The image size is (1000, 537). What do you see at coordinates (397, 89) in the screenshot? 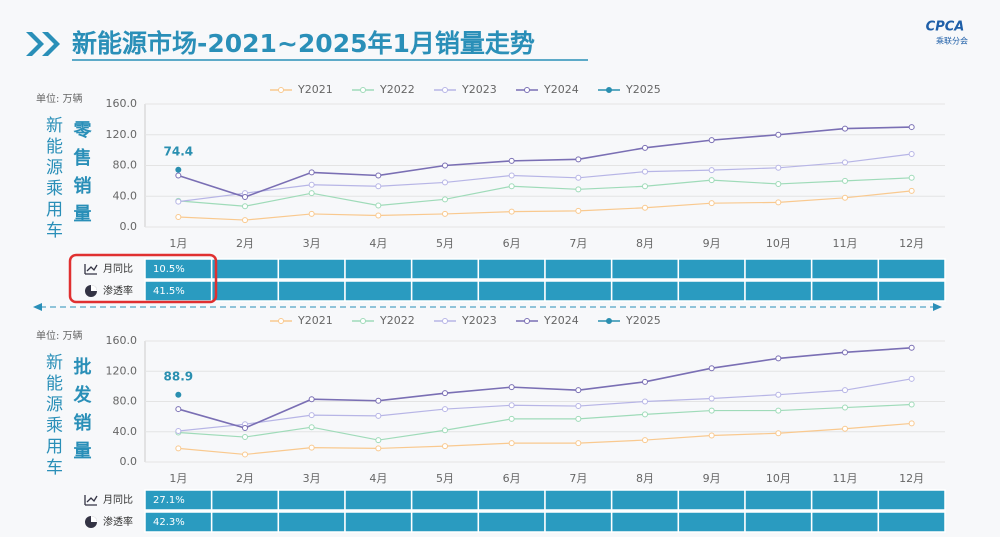
I see `legend-label: Y2022` at bounding box center [397, 89].